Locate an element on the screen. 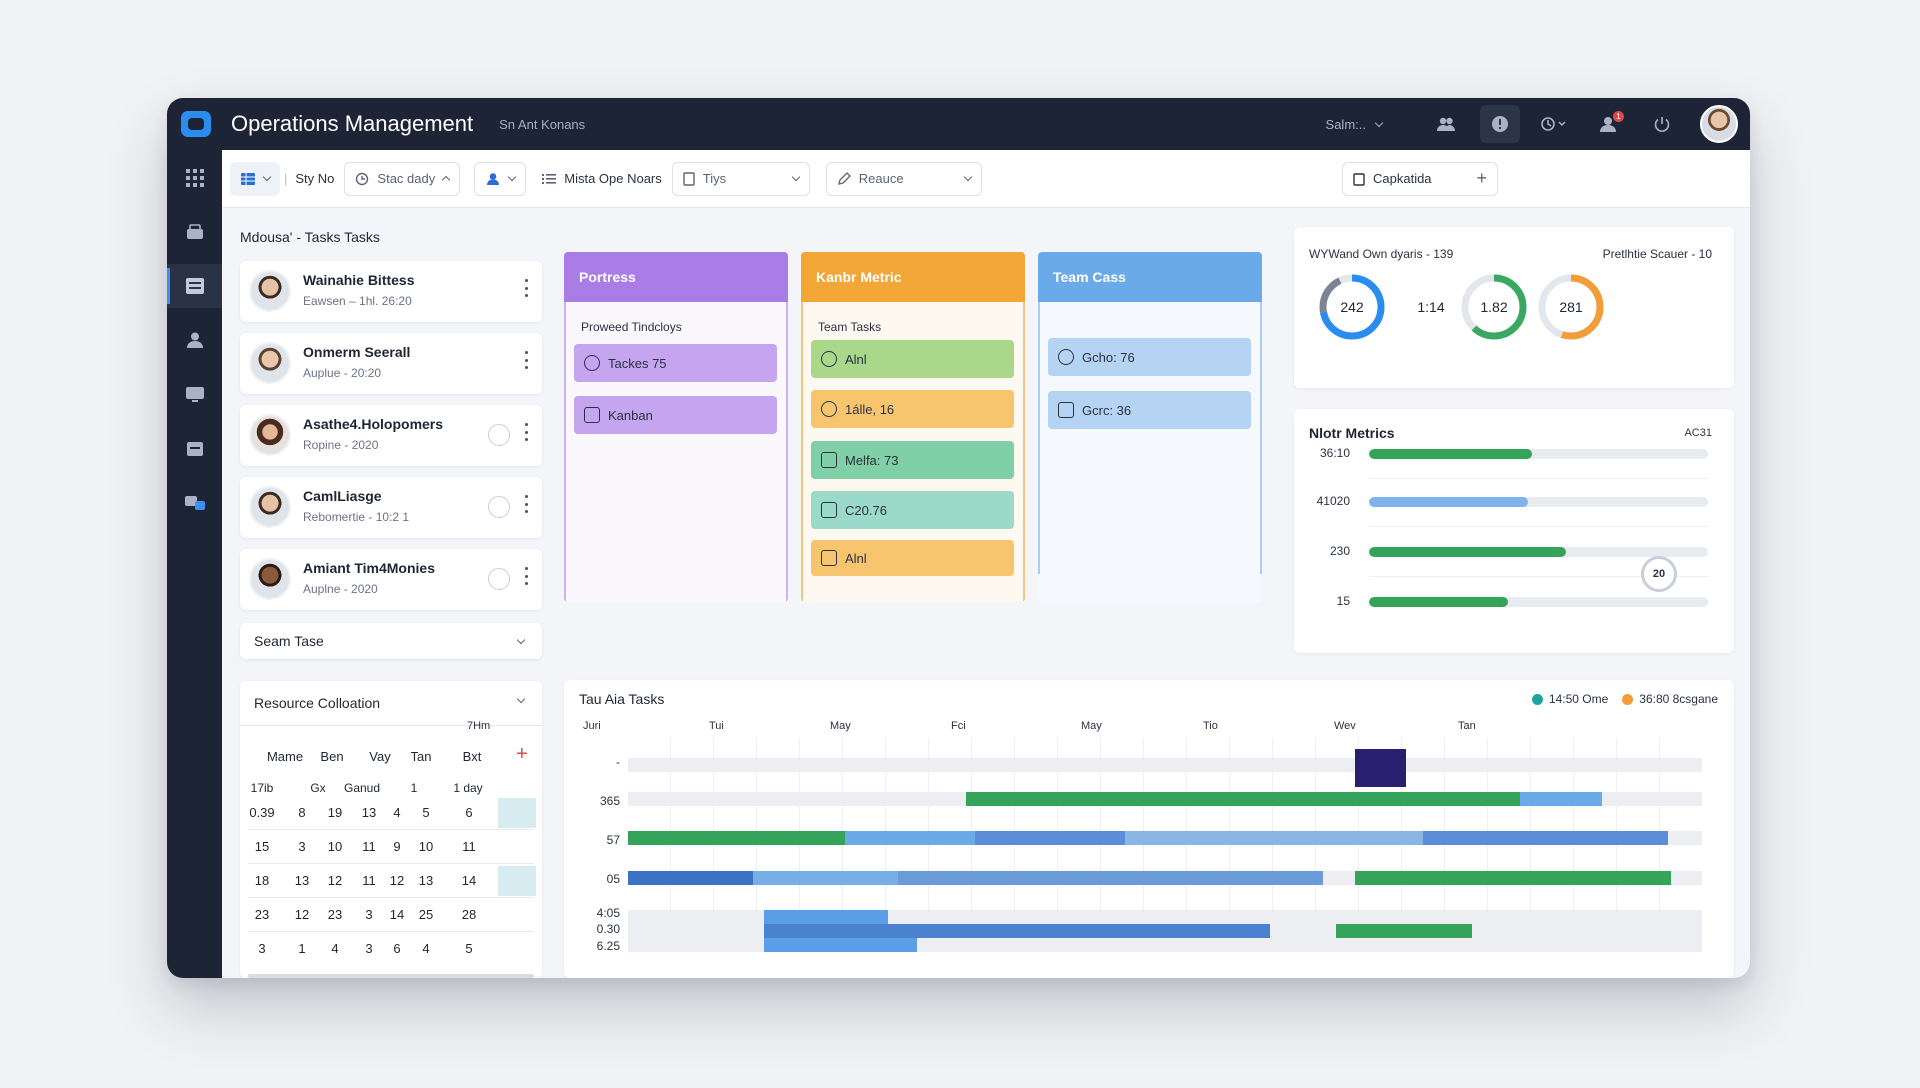  kanban-card: Kanban is located at coordinates (675, 415).